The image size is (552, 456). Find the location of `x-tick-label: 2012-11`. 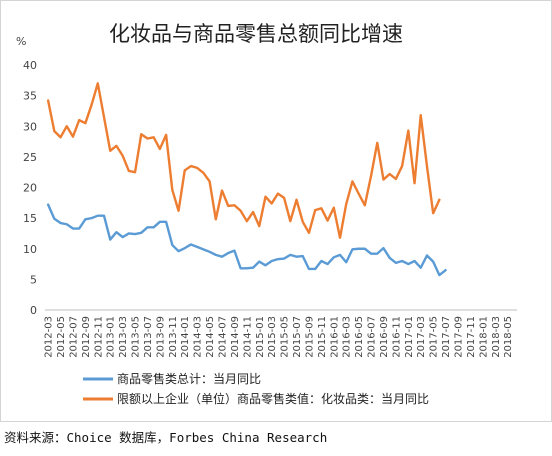

x-tick-label: 2012-11 is located at coordinates (98, 337).